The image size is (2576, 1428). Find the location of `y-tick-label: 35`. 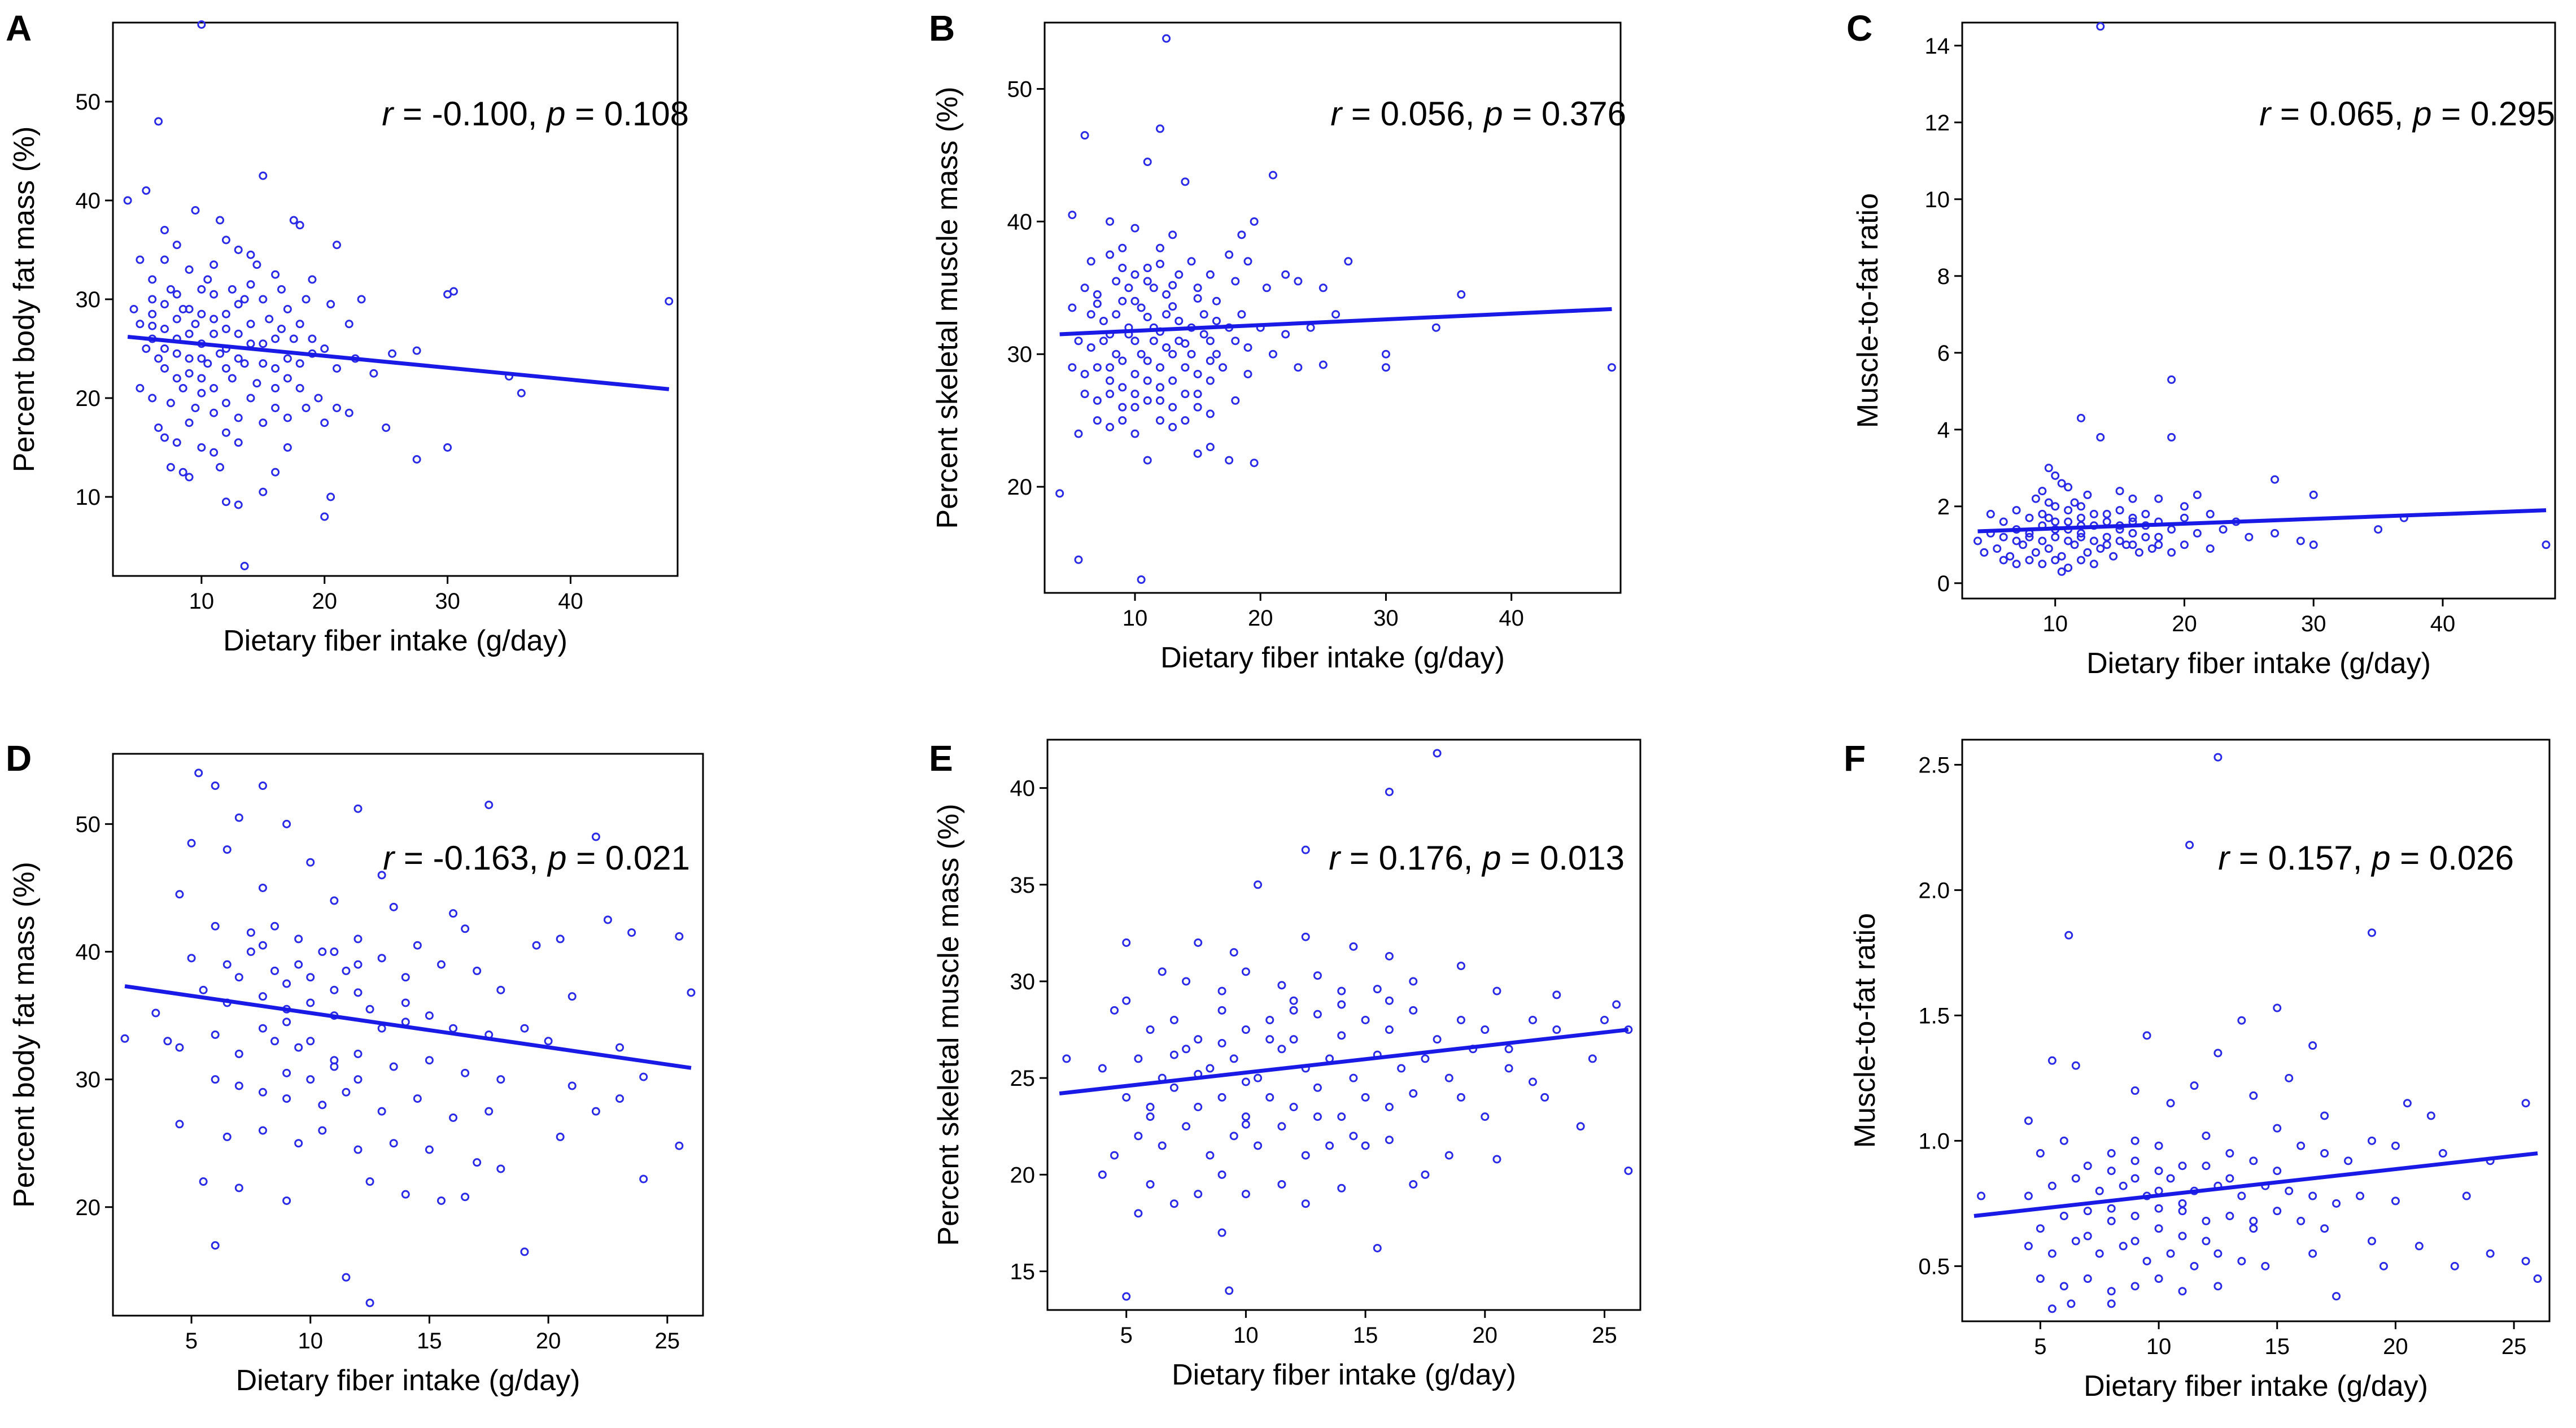

y-tick-label: 35 is located at coordinates (1023, 885).